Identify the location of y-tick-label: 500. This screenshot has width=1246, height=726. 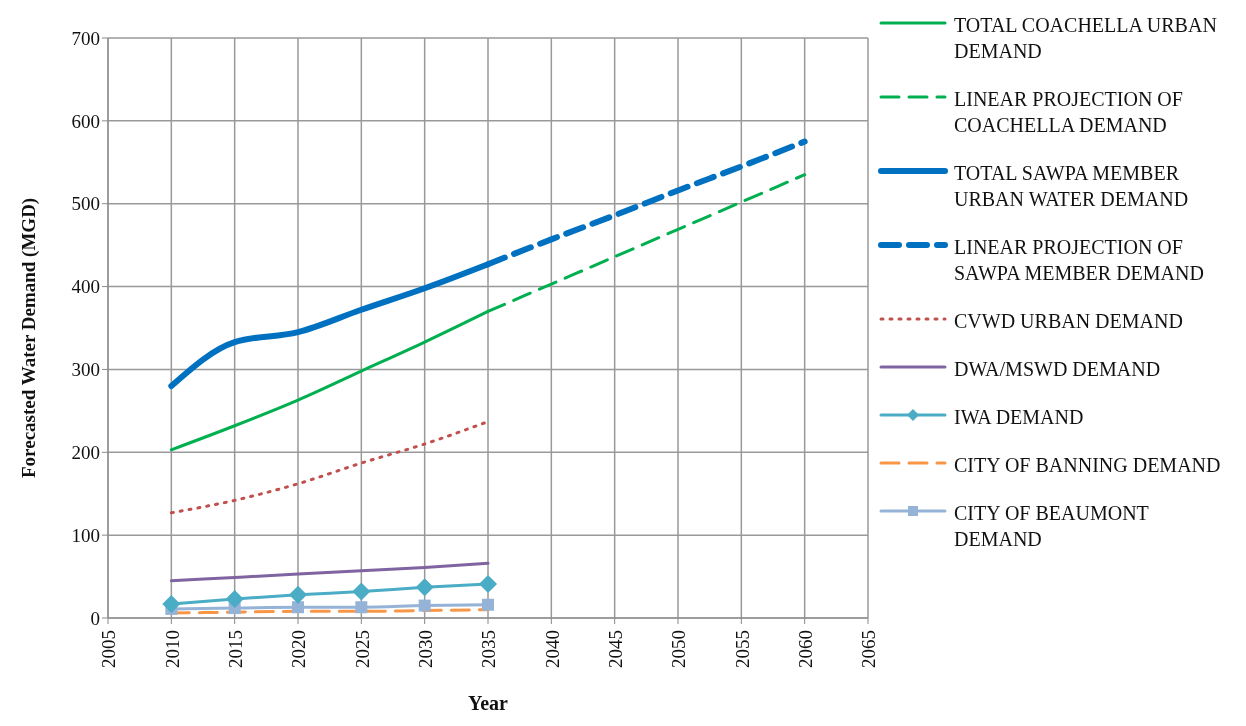
(85, 204).